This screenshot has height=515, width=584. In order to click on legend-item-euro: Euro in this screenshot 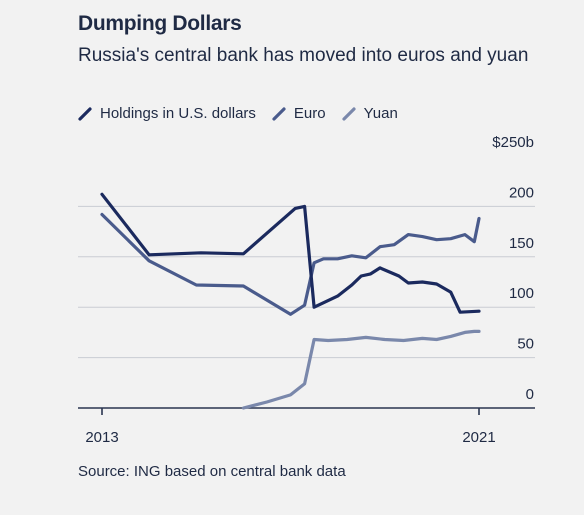, I will do `click(299, 113)`.